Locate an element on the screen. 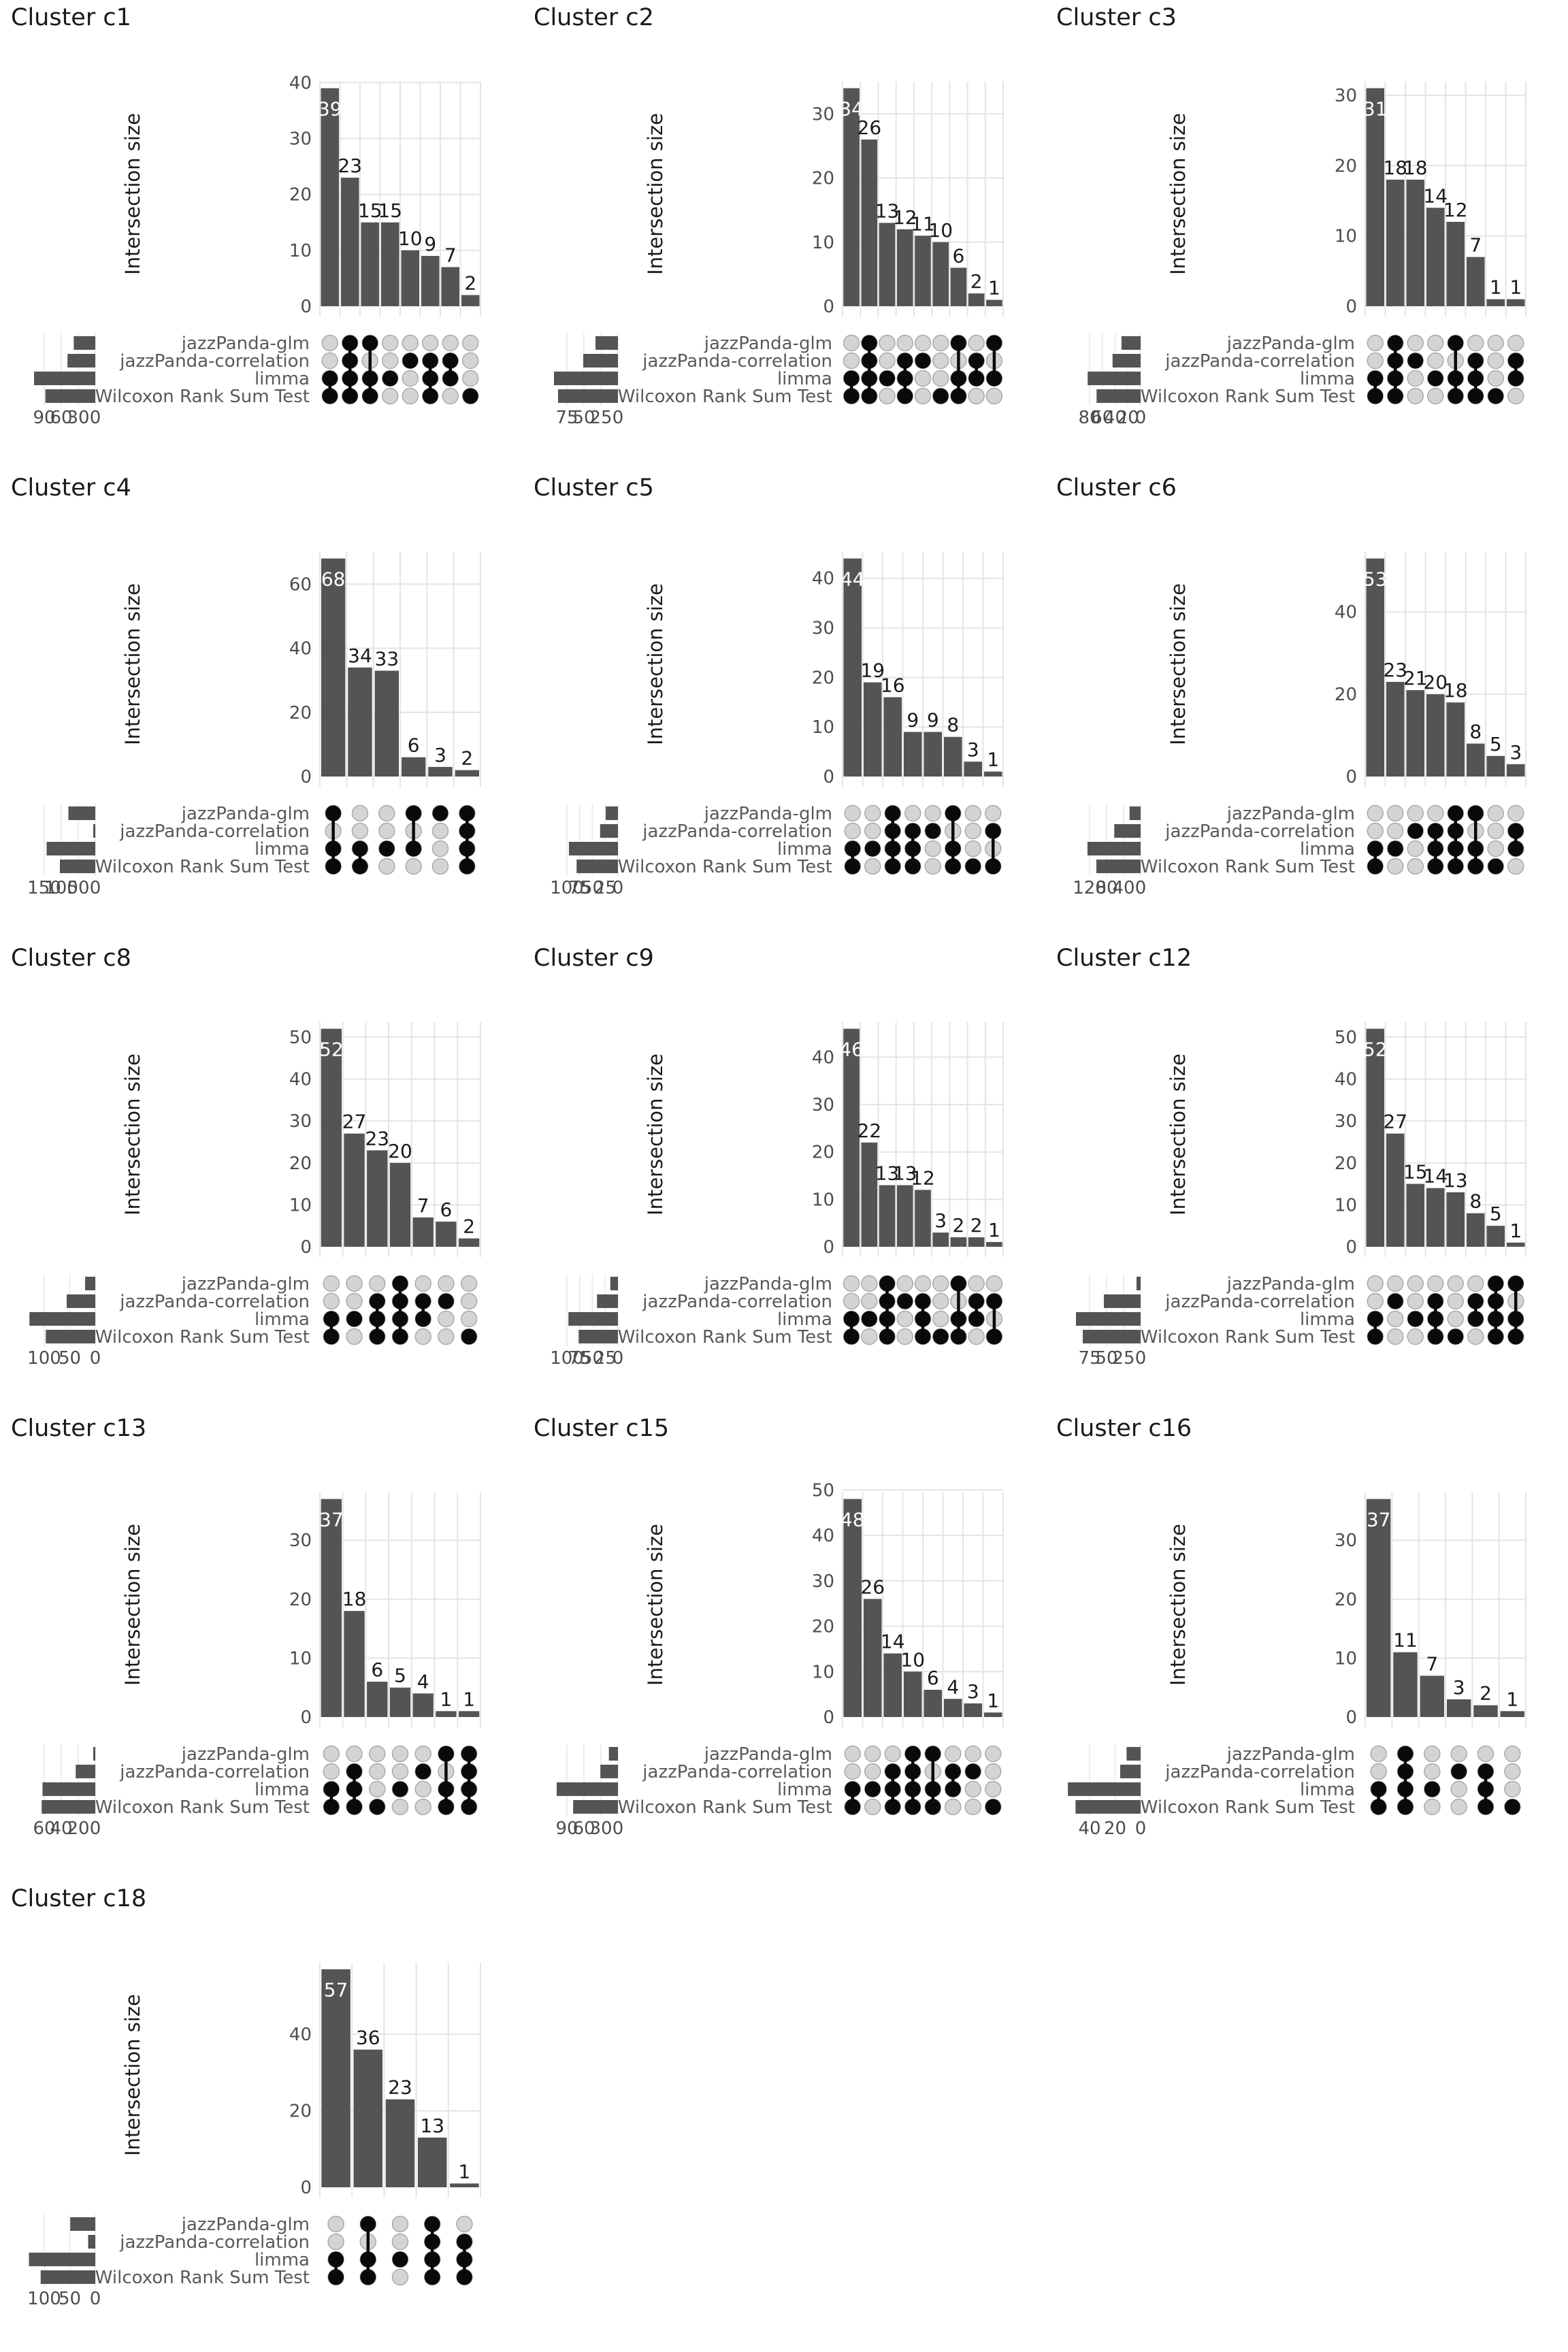 The width and height of the screenshot is (1568, 2352). bar-value-label: 5 is located at coordinates (1496, 744).